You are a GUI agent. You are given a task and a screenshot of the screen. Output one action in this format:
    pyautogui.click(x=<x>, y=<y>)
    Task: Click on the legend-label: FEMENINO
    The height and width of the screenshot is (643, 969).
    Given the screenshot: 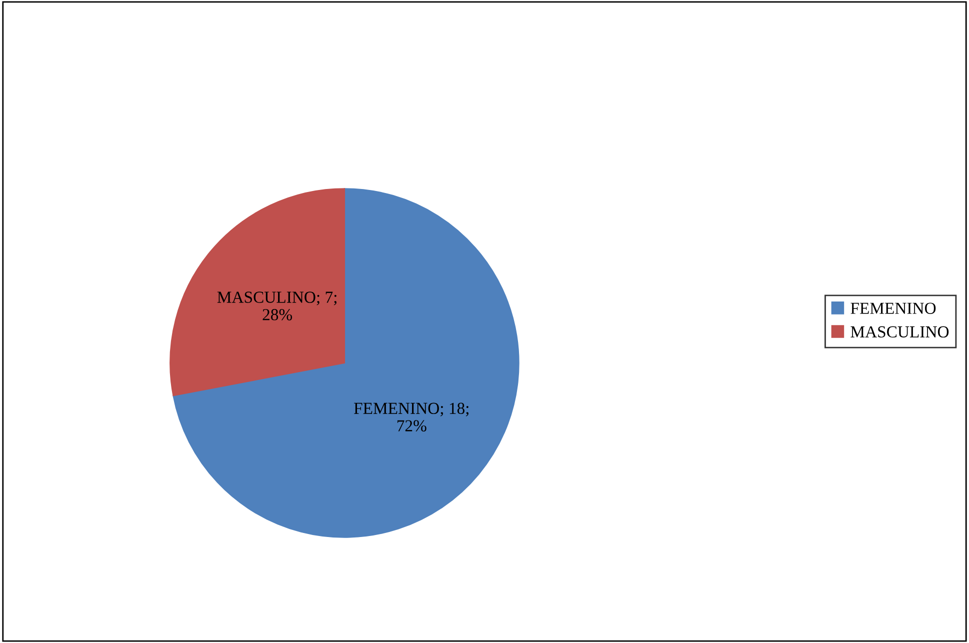 What is the action you would take?
    pyautogui.click(x=893, y=308)
    